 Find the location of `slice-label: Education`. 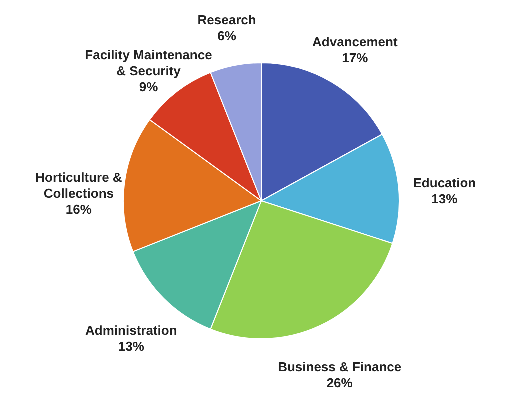

slice-label: Education is located at coordinates (444, 183).